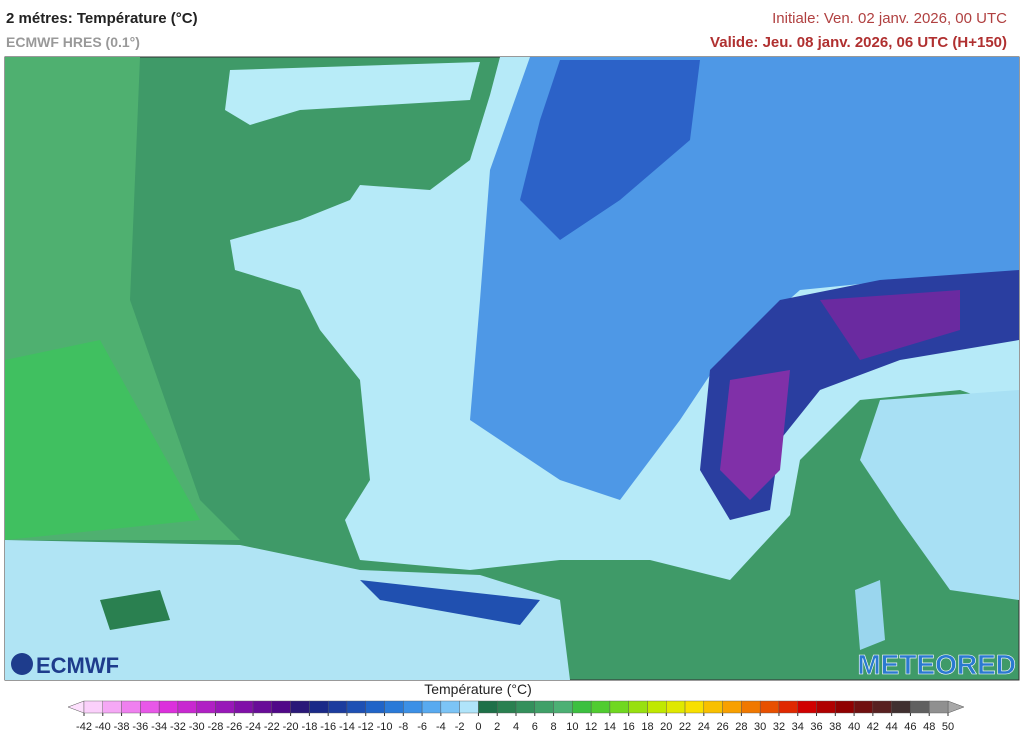  What do you see at coordinates (685, 727) in the screenshot?
I see `colorbar-tick-label: 22` at bounding box center [685, 727].